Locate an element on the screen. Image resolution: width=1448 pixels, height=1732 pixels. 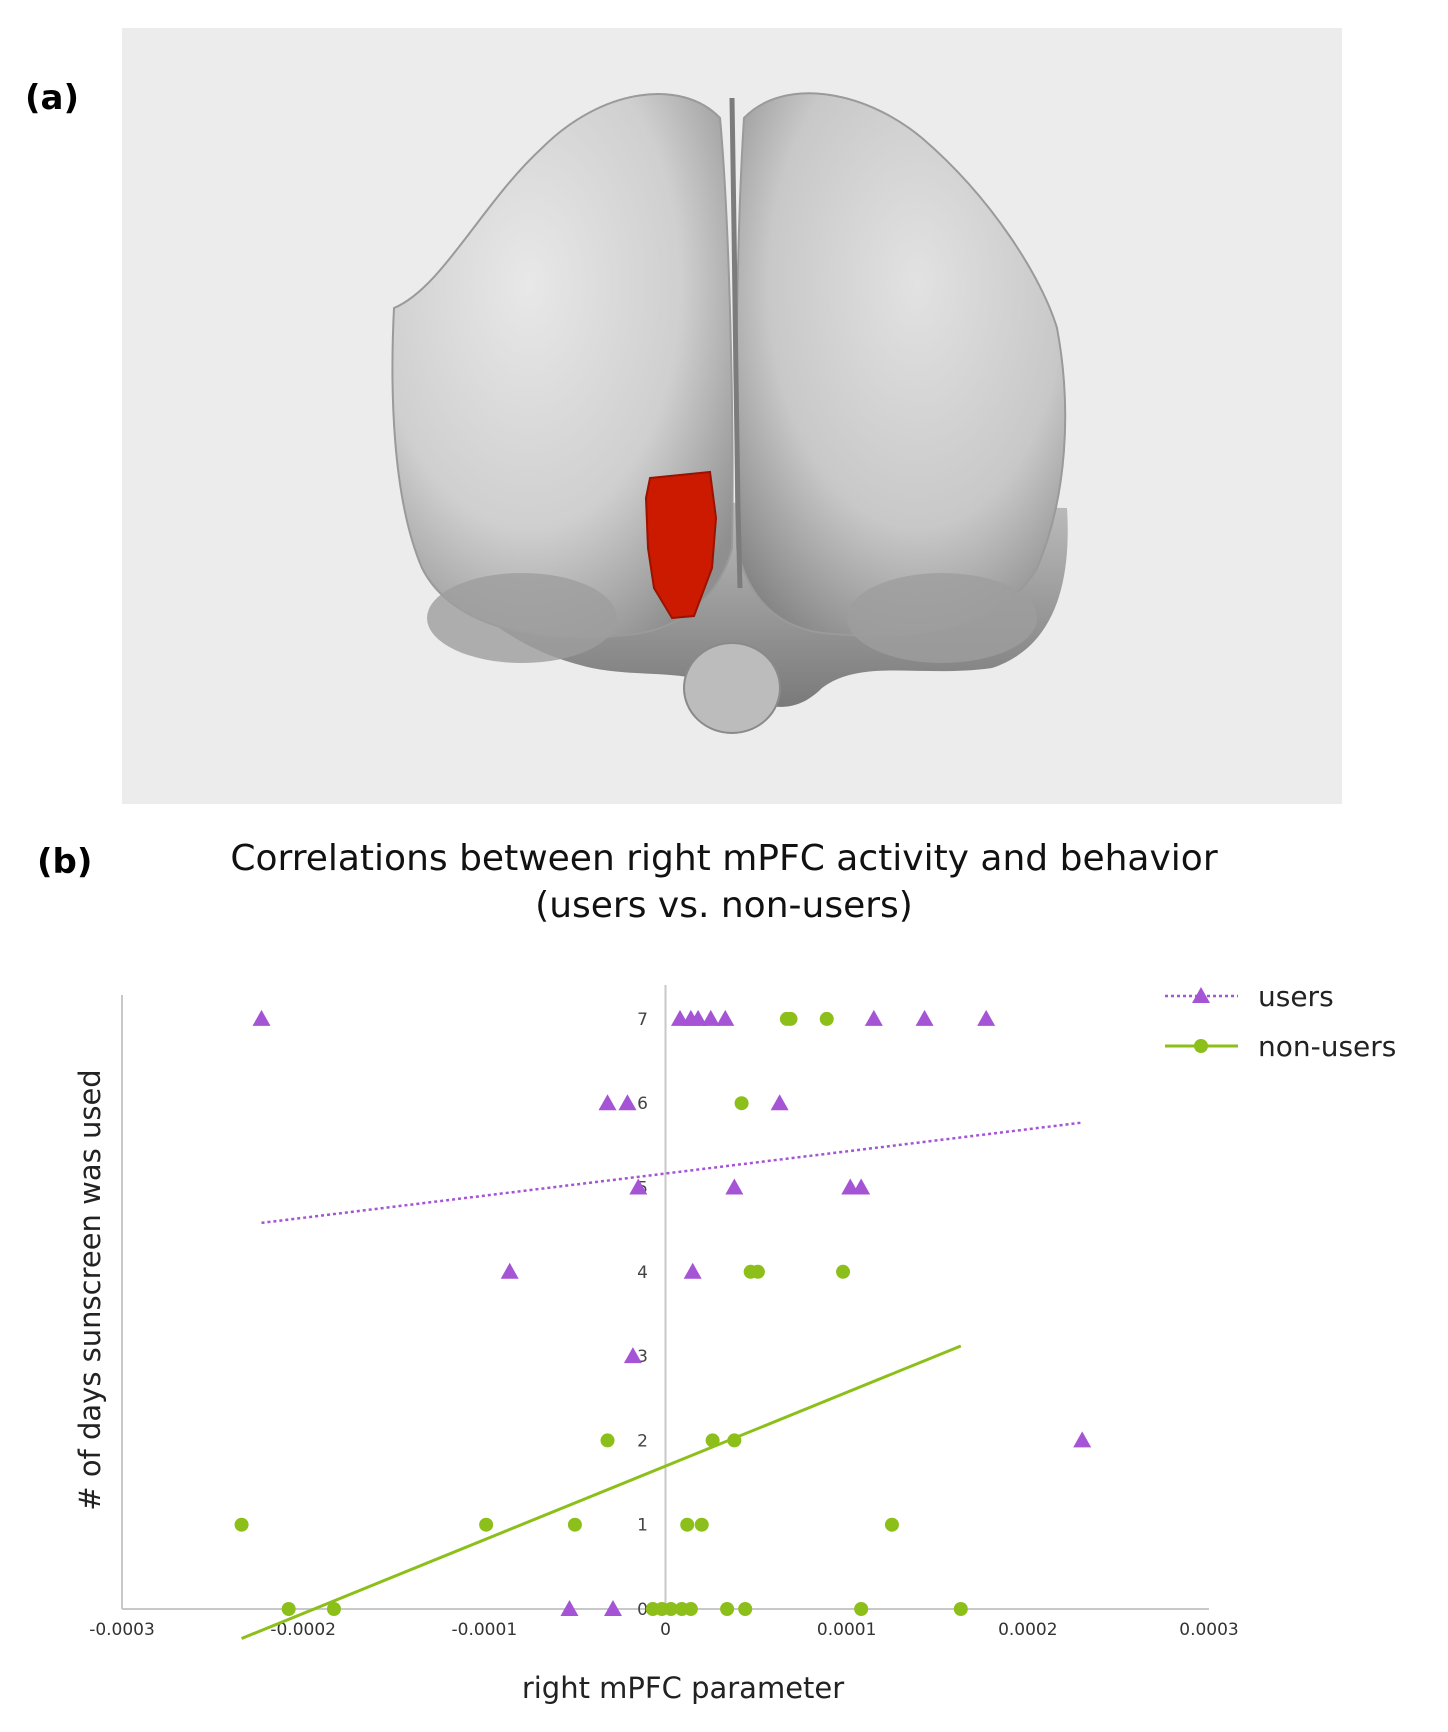
y-tick-label: 1 is located at coordinates (642, 1526).